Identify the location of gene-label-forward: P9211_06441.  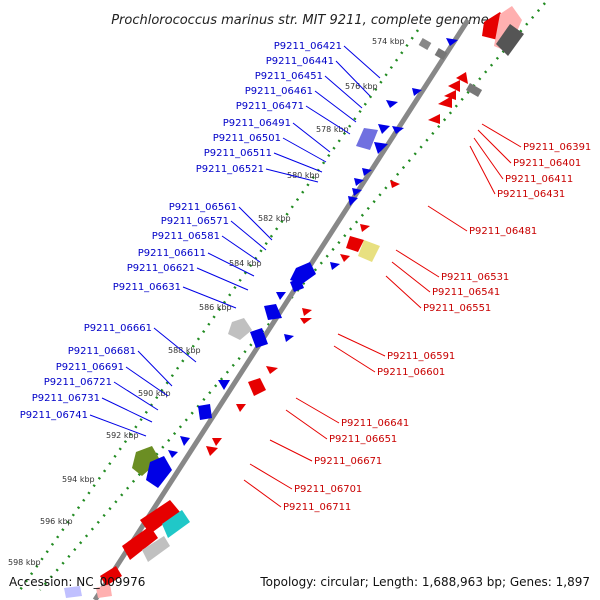
(300, 61).